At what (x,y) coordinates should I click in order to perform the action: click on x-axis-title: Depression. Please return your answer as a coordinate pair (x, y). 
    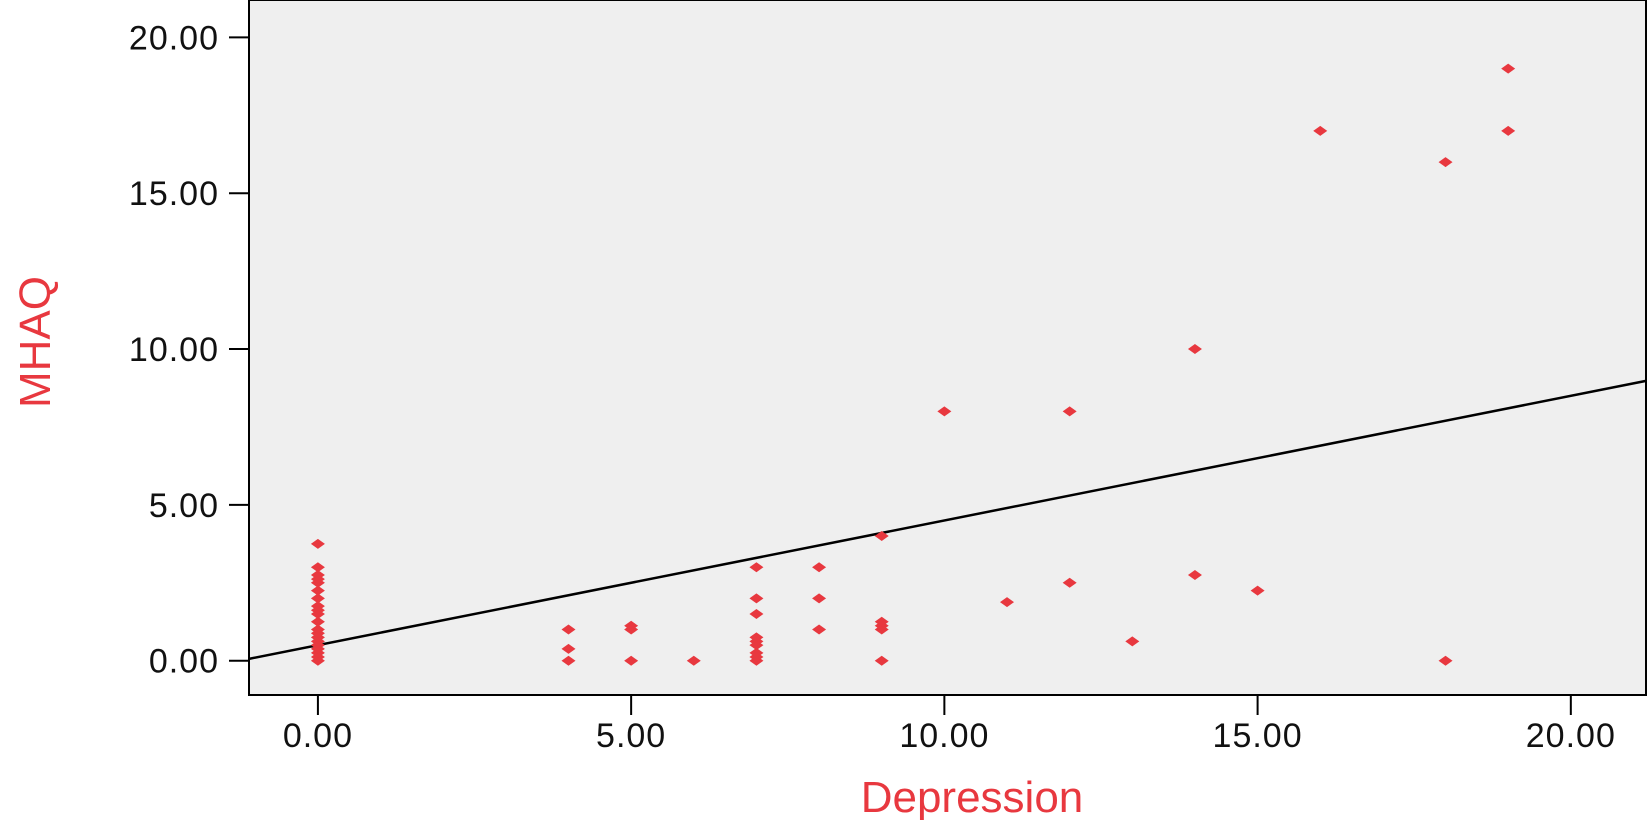
    Looking at the image, I should click on (972, 796).